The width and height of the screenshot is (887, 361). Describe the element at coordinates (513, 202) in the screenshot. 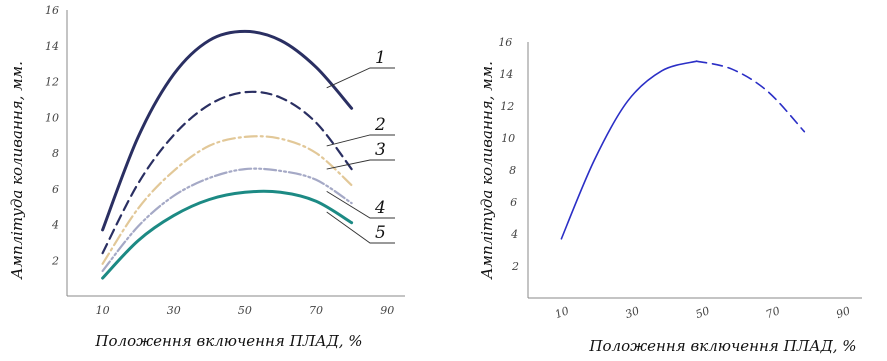

I see `right-y-tick-label: 6` at that location.